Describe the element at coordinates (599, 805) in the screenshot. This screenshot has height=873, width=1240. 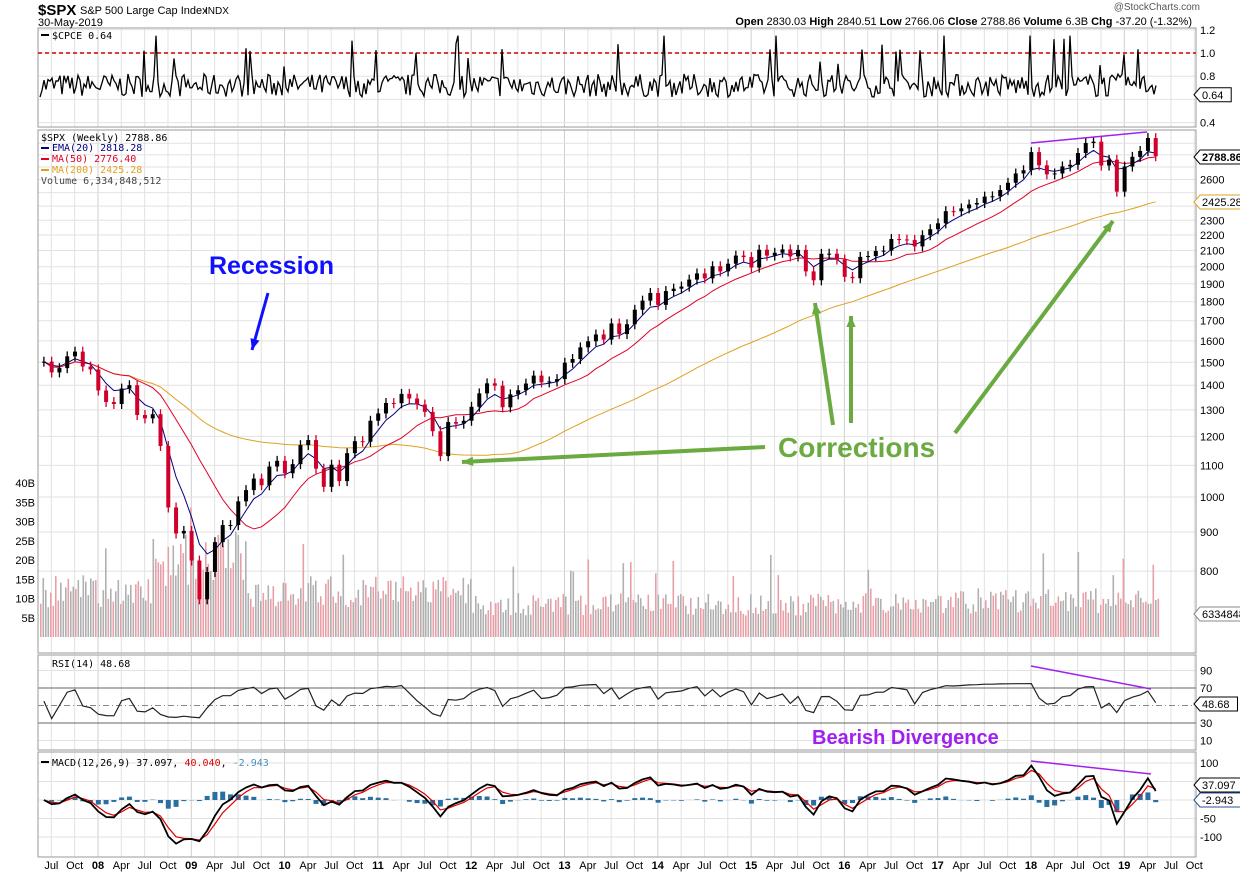
I see `macd-signal-line` at that location.